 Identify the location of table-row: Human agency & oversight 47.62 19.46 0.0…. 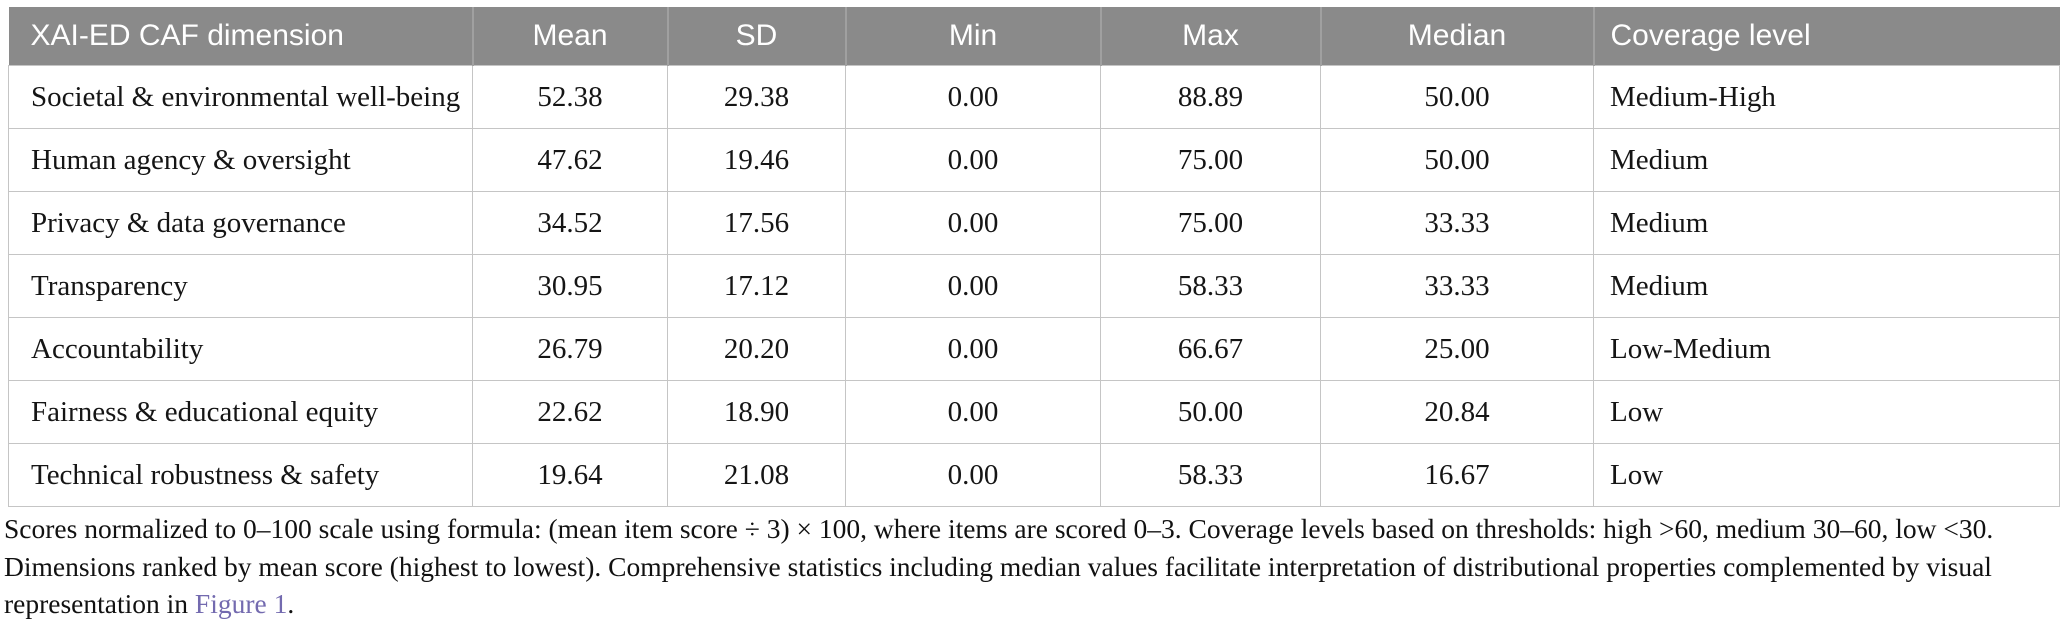
(1034, 160).